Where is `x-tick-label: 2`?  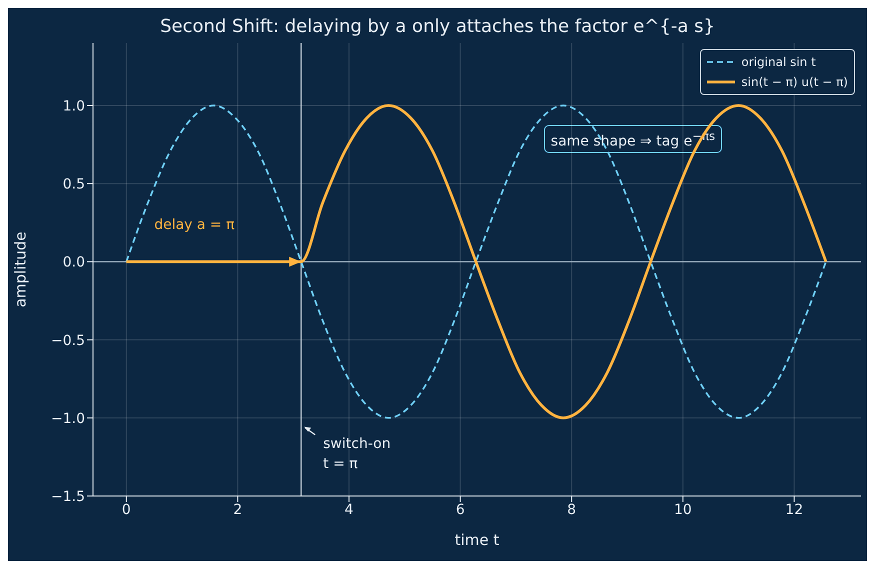
x-tick-label: 2 is located at coordinates (237, 510).